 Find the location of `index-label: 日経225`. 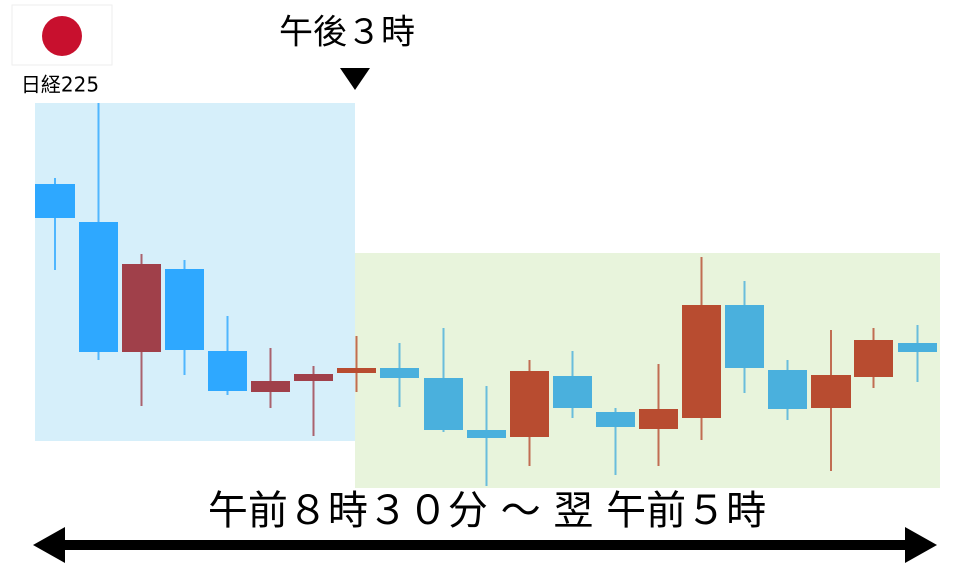

index-label: 日経225 is located at coordinates (60, 85).